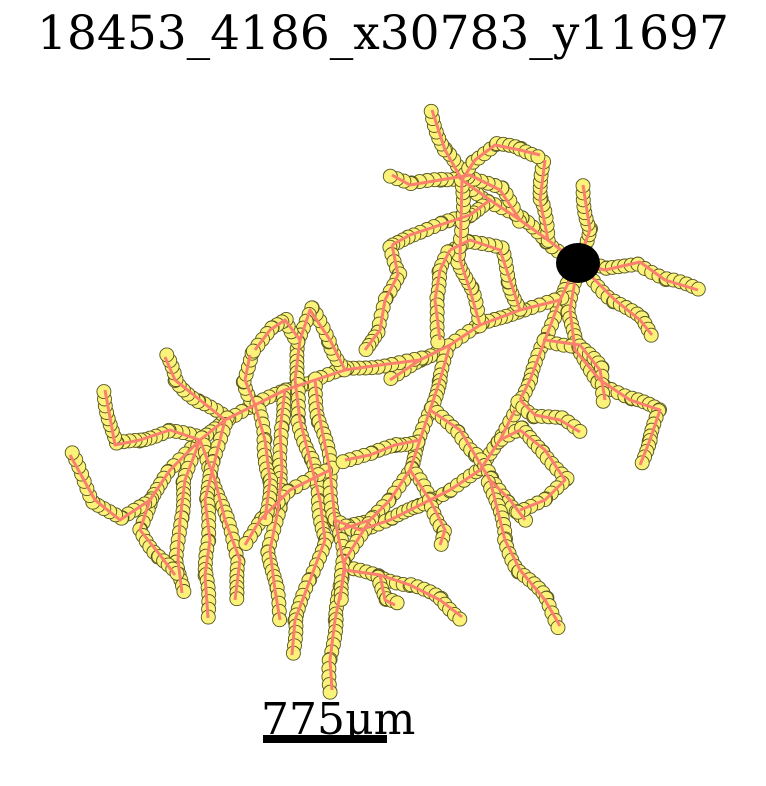  Describe the element at coordinates (383, 33) in the screenshot. I see `figure-title: 18453_4186_x30783_y11697` at that location.